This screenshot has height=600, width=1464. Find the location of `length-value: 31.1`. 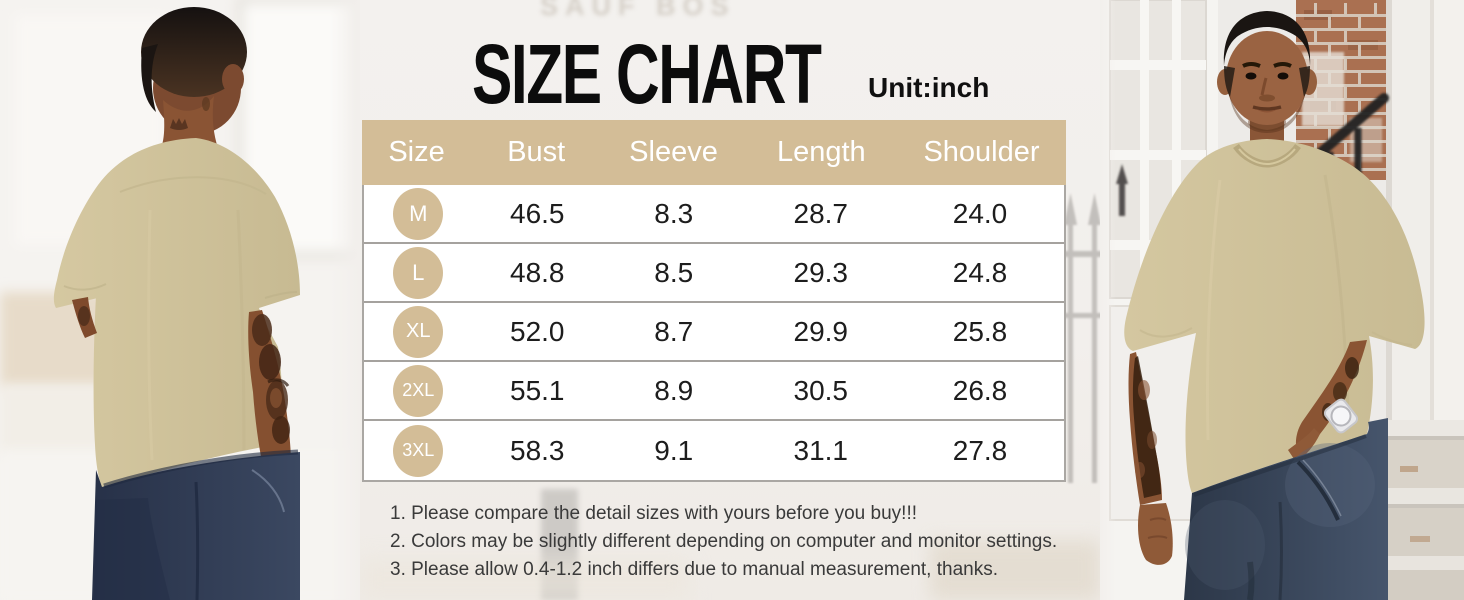

length-value: 31.1 is located at coordinates (821, 450).